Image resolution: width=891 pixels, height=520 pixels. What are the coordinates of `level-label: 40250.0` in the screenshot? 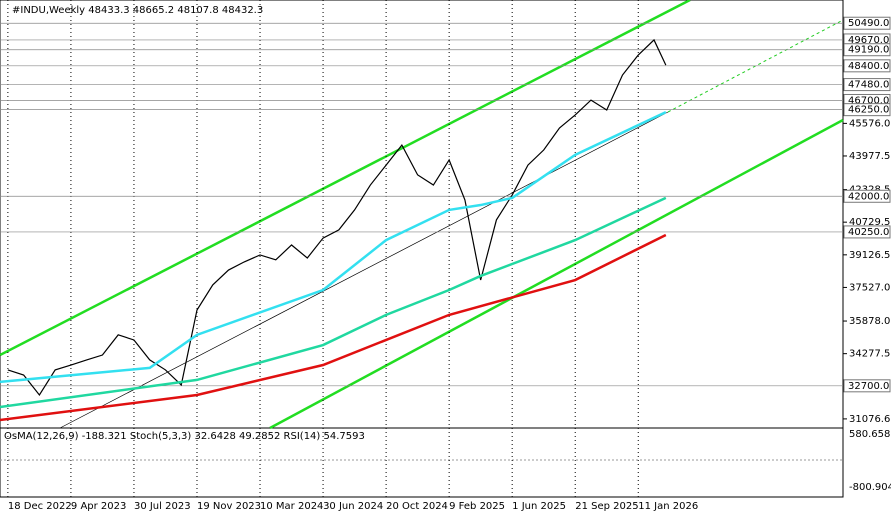 It's located at (868, 232).